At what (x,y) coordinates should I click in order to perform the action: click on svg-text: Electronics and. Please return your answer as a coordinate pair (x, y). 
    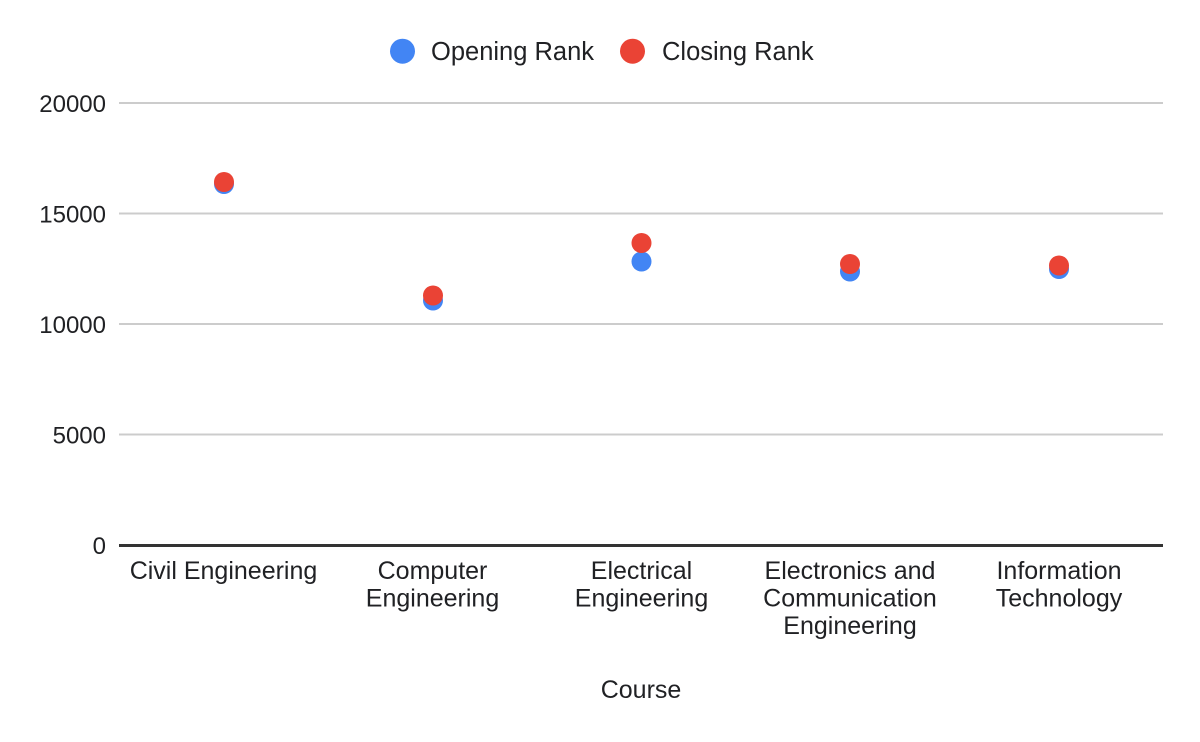
    Looking at the image, I should click on (850, 571).